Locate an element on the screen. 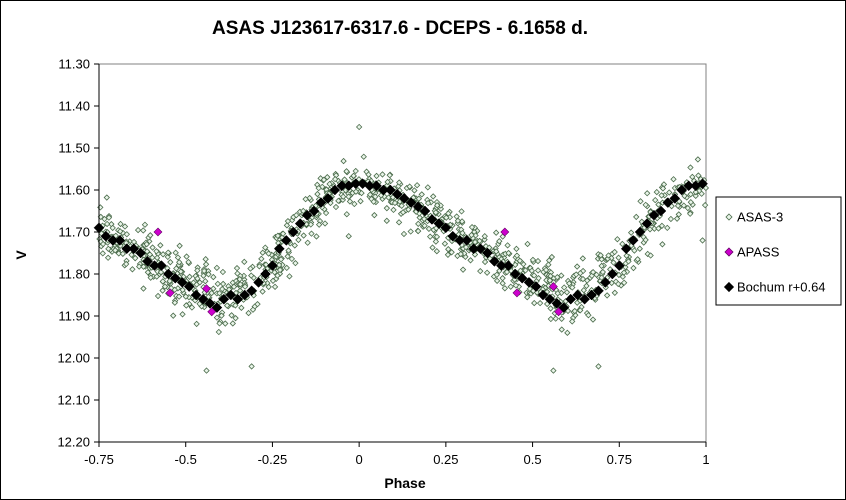  x-tick-label: 1 is located at coordinates (705, 459).